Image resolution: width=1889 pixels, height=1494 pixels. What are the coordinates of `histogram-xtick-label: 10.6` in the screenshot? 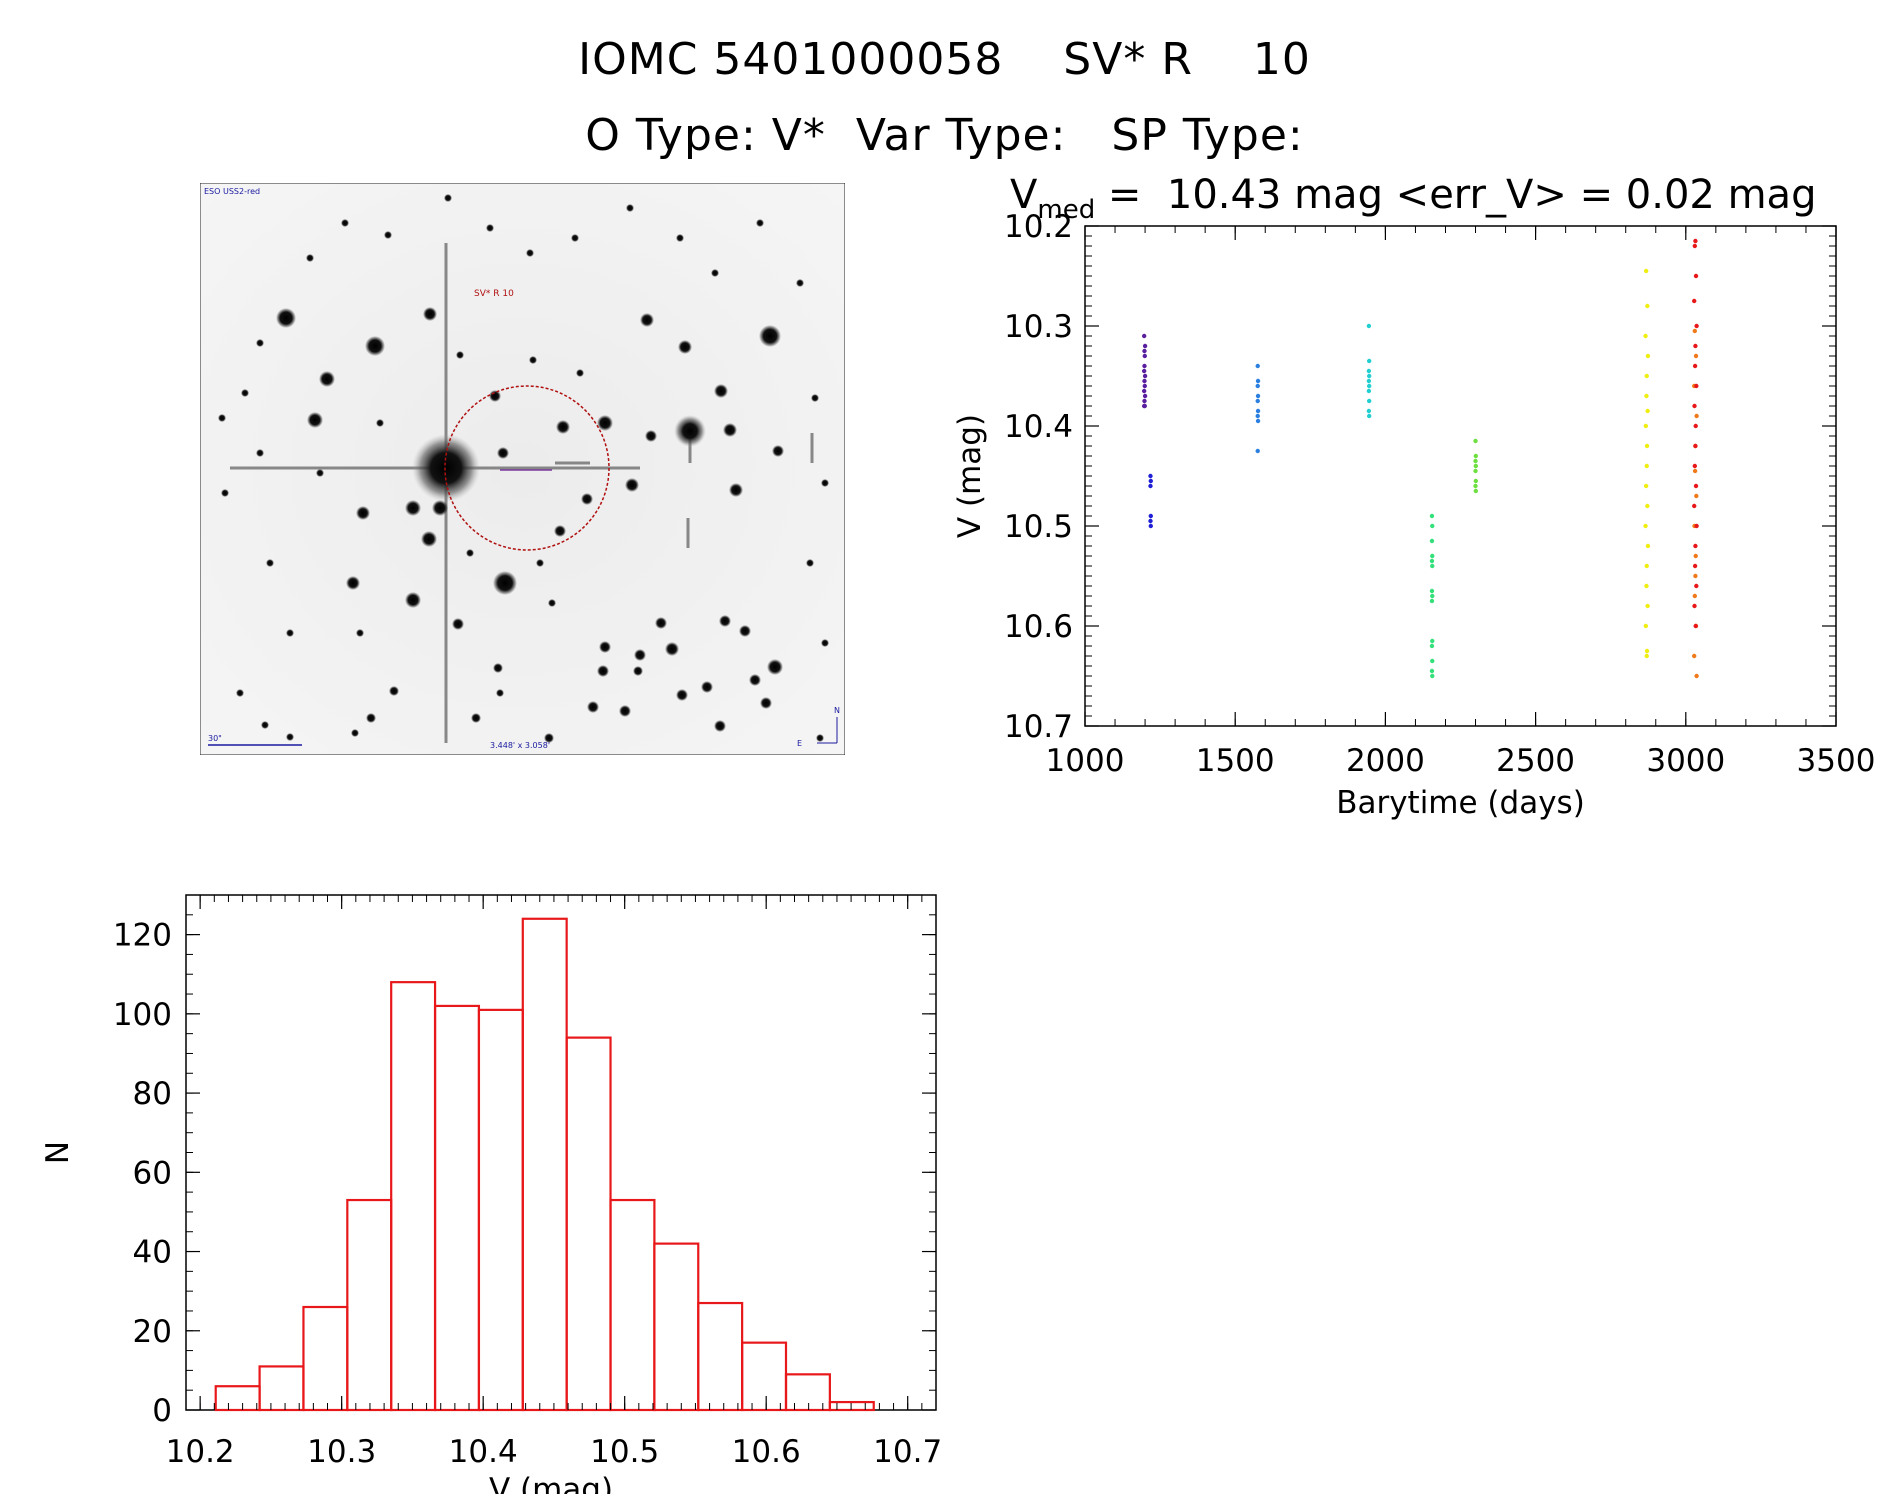 It's located at (766, 1452).